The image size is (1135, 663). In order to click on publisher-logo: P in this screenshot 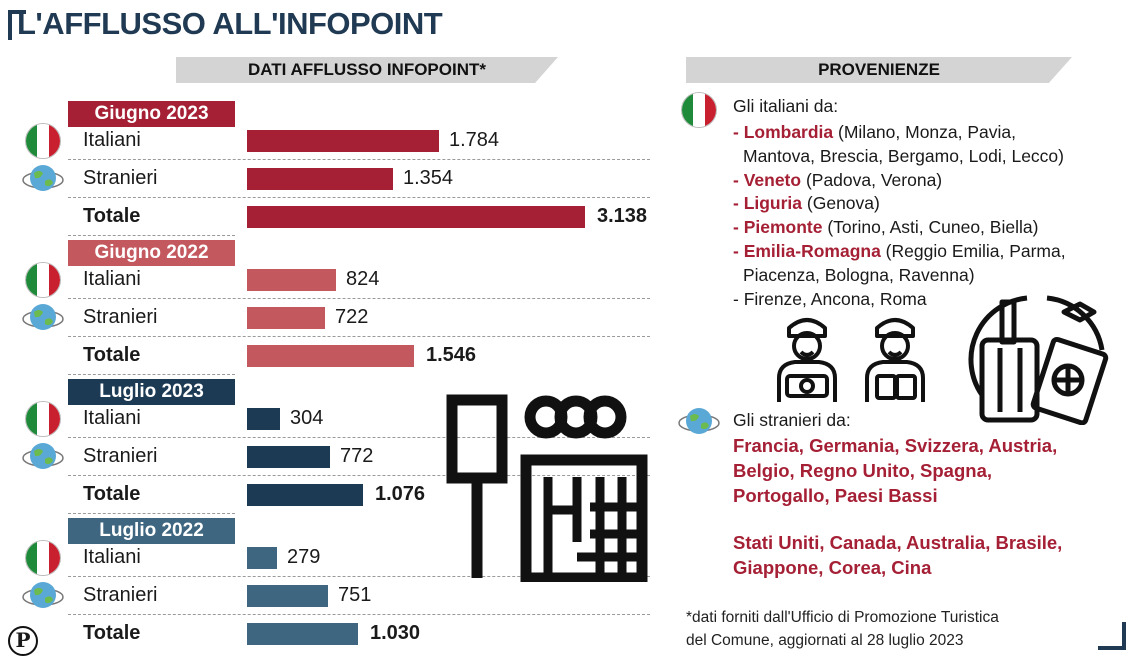, I will do `click(23, 641)`.